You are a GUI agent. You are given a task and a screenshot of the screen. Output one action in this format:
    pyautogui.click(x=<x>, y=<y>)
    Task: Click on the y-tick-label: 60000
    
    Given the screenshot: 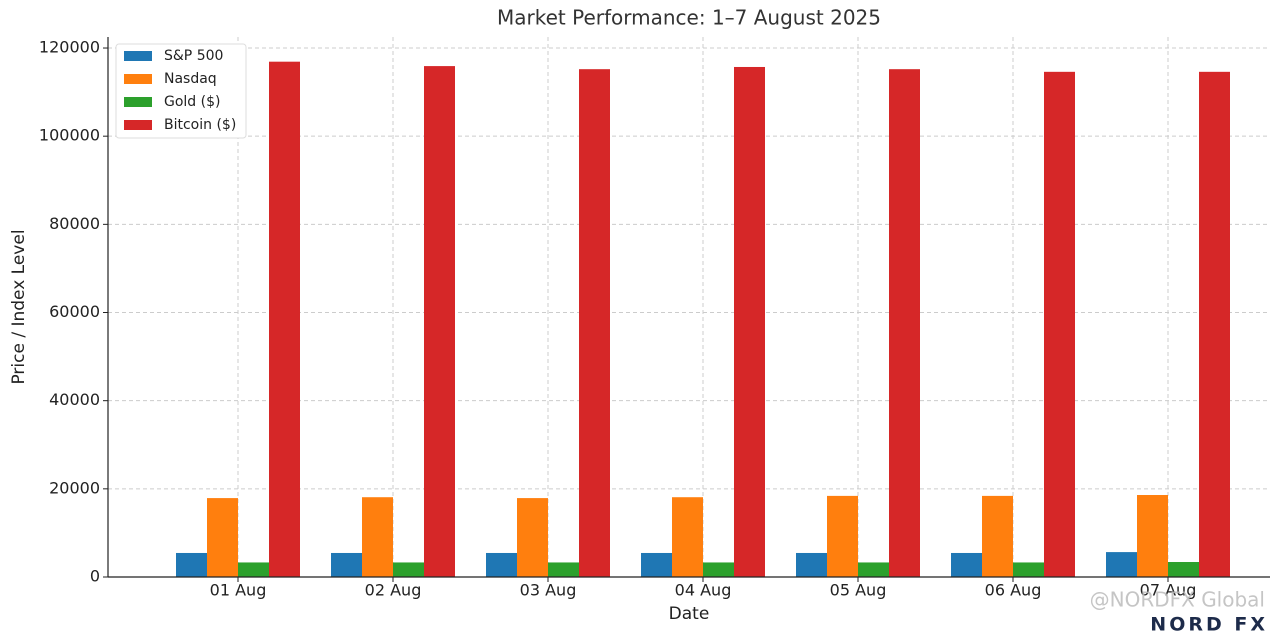 What is the action you would take?
    pyautogui.click(x=74, y=311)
    